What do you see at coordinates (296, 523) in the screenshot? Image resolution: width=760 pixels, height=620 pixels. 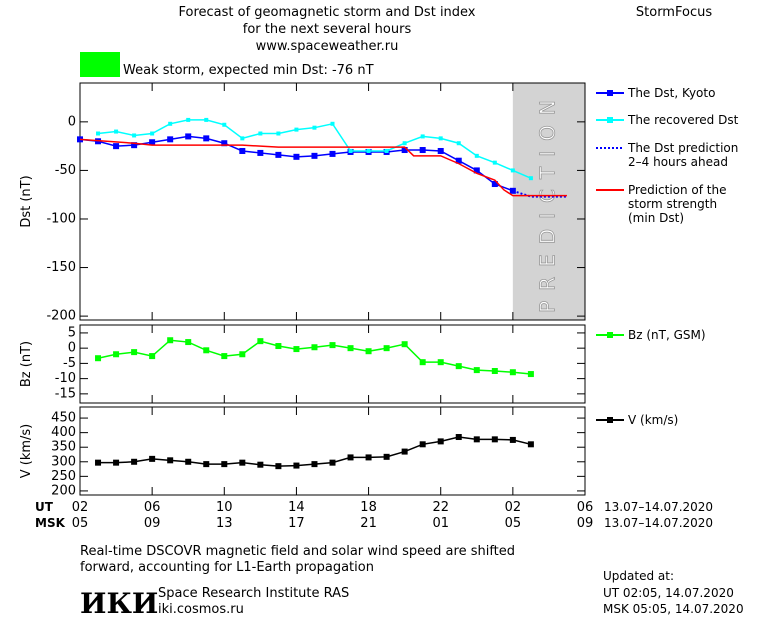 I see `x-tick-label-msk: 17` at bounding box center [296, 523].